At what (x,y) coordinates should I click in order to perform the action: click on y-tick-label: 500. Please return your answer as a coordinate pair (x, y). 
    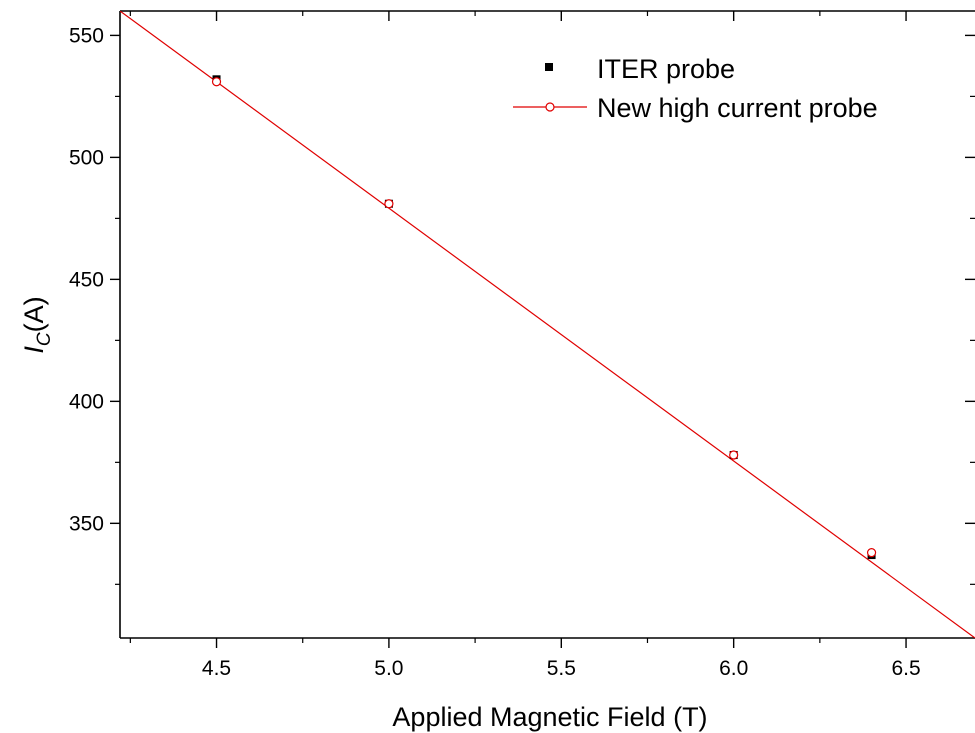
    Looking at the image, I should click on (86, 157).